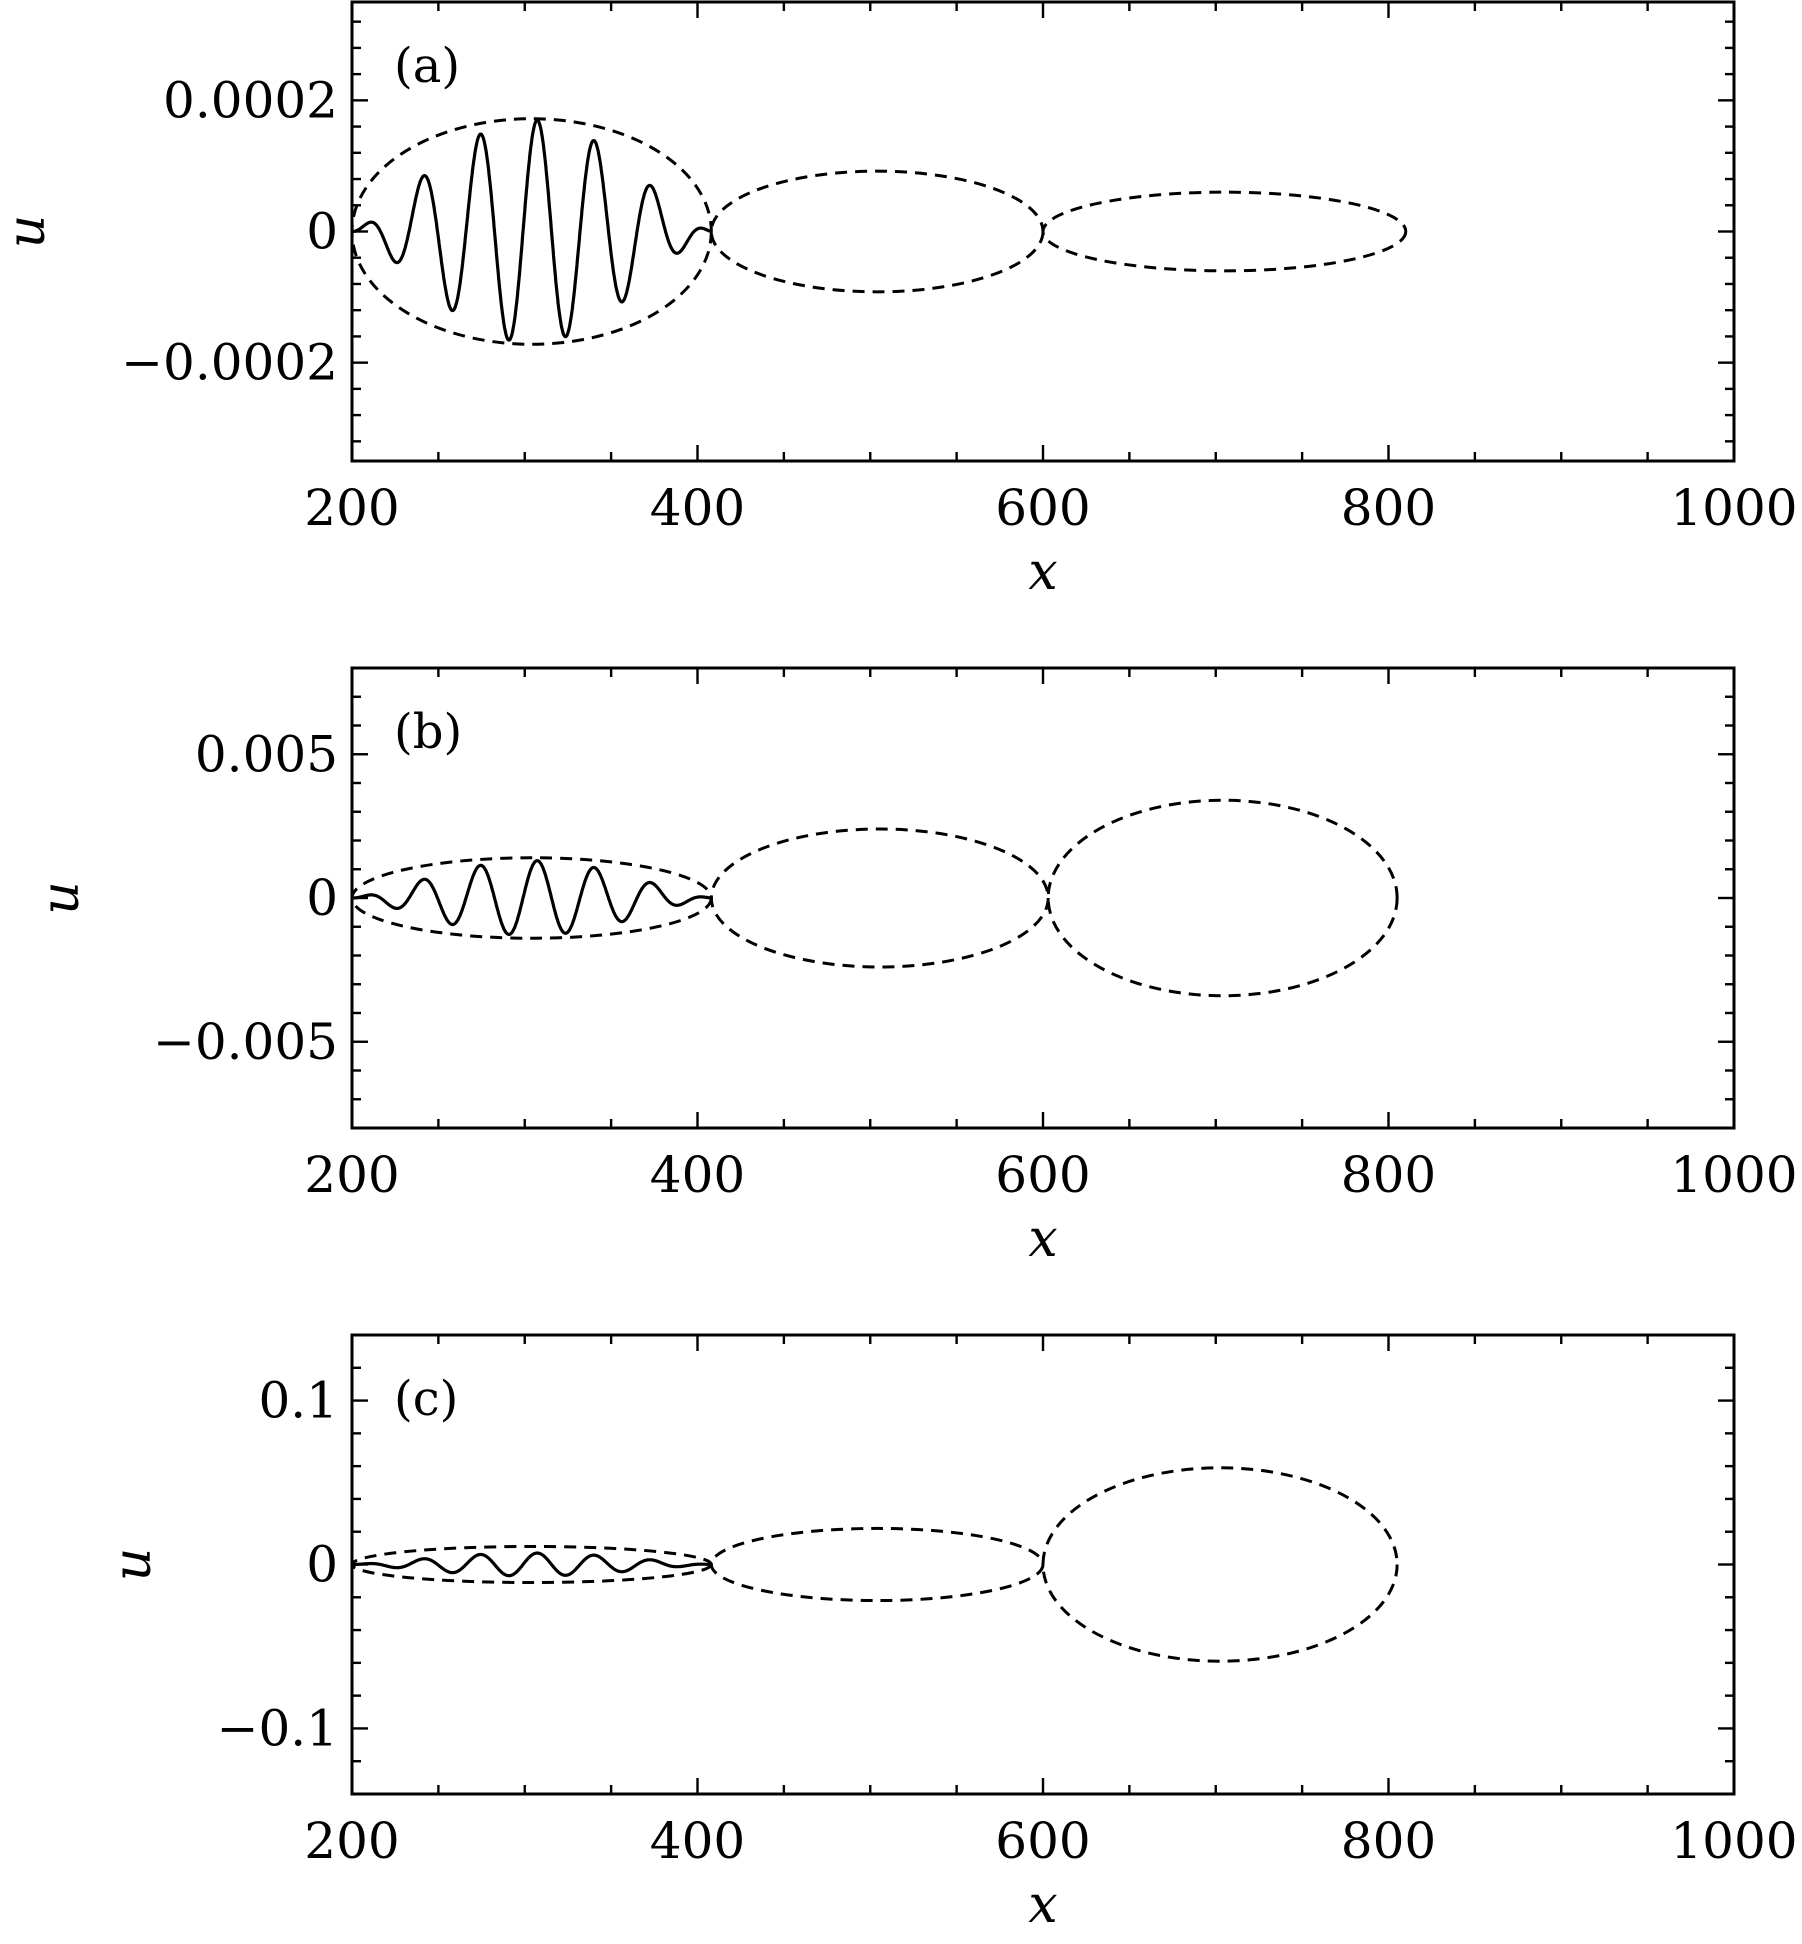  Describe the element at coordinates (427, 66) in the screenshot. I see `panel-label: (a)` at that location.